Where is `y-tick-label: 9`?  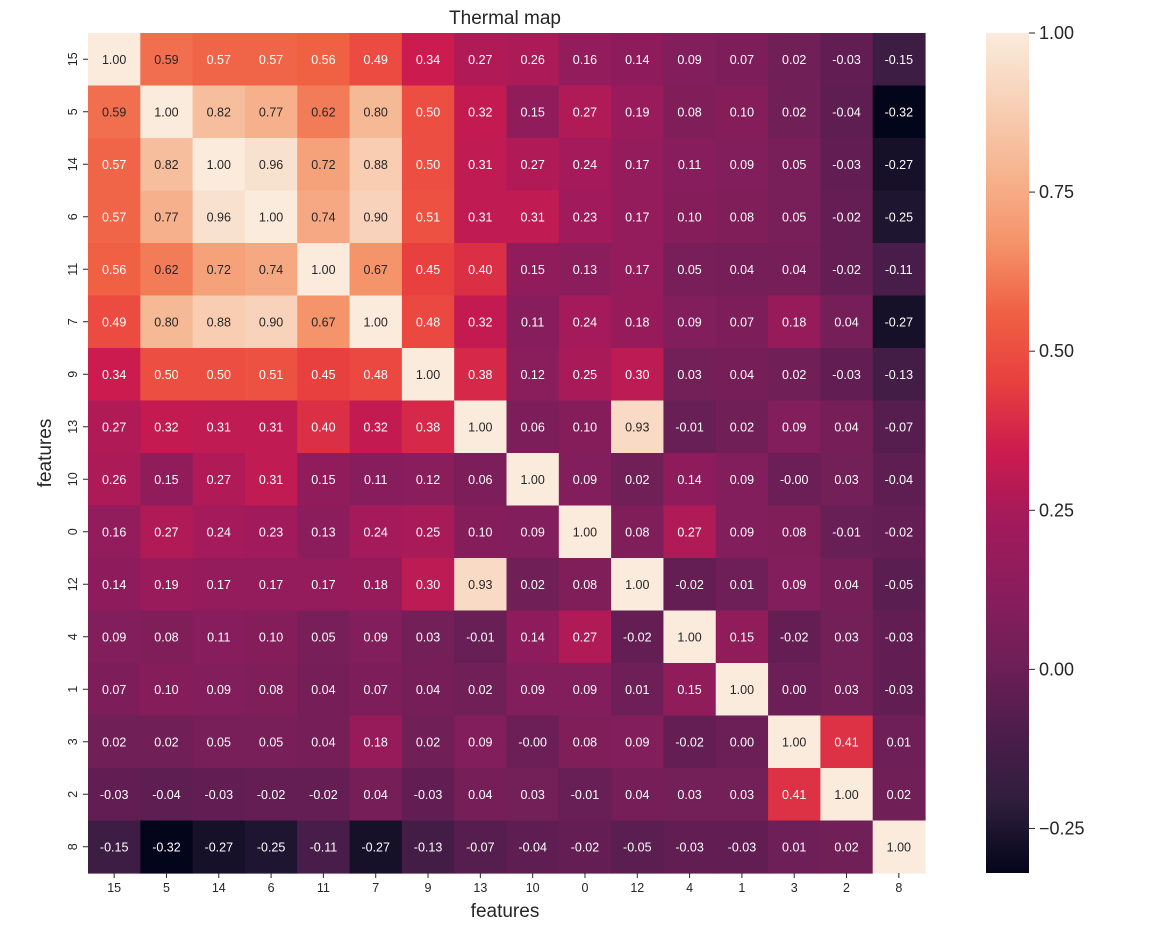 y-tick-label: 9 is located at coordinates (73, 374).